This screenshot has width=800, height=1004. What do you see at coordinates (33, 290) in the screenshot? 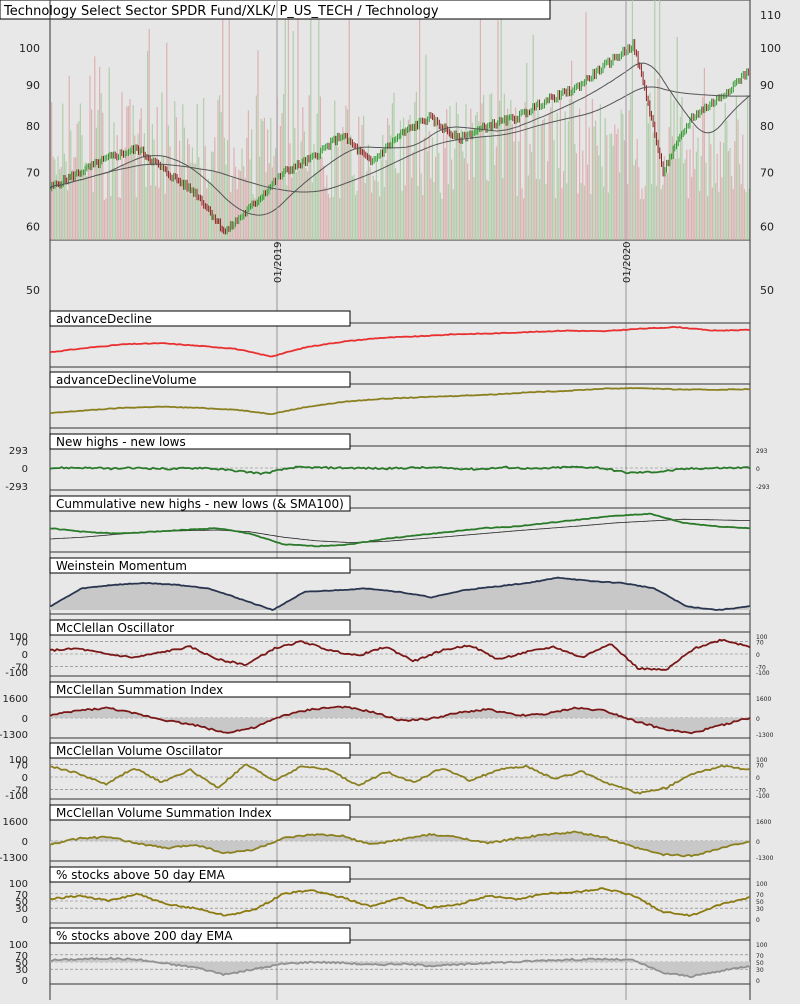
I see `y-tick-left: 50` at bounding box center [33, 290].